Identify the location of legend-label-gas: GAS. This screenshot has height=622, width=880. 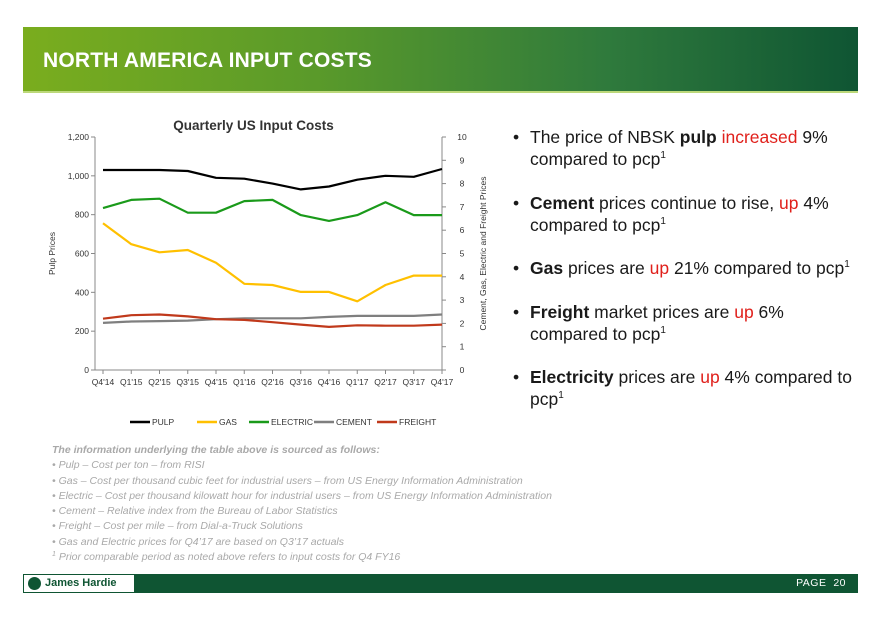
(228, 422).